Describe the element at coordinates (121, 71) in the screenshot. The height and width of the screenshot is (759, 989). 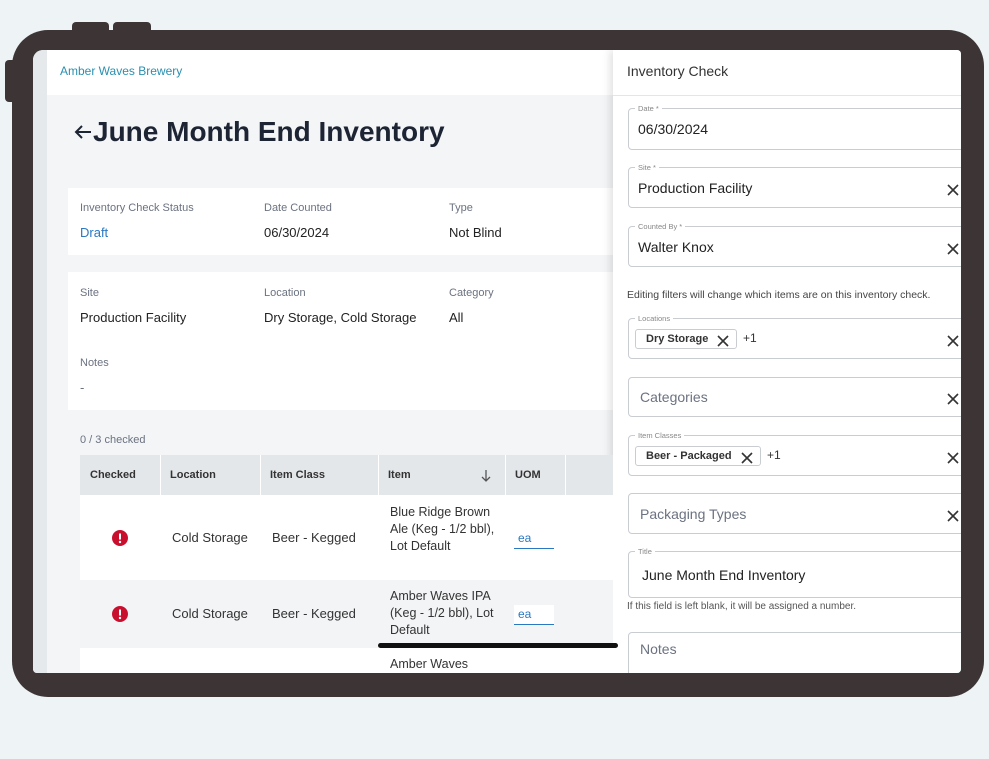
I see `brand: Amber Waves Brewery` at that location.